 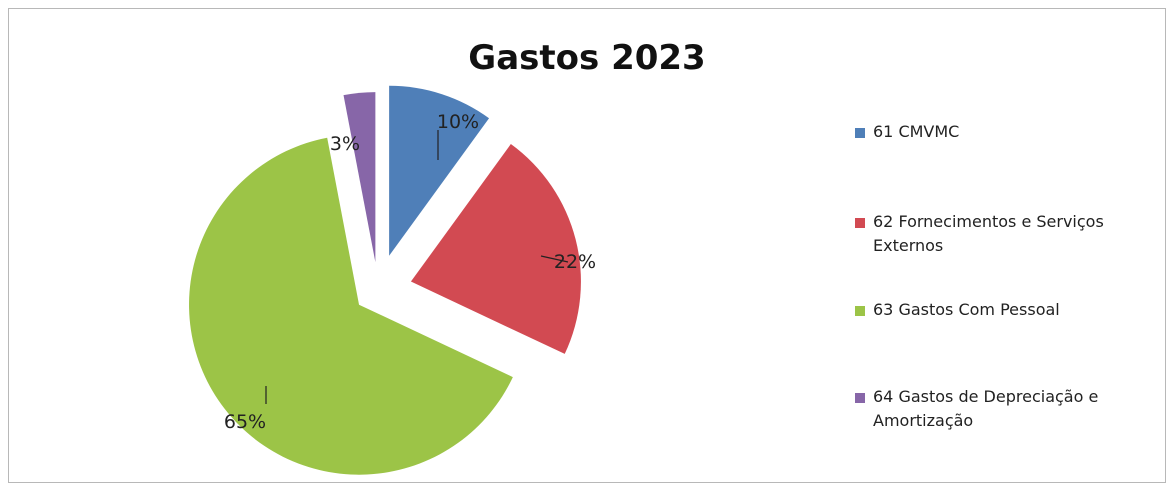 What do you see at coordinates (916, 131) in the screenshot?
I see `legend-label-1: 61 CMVMC` at bounding box center [916, 131].